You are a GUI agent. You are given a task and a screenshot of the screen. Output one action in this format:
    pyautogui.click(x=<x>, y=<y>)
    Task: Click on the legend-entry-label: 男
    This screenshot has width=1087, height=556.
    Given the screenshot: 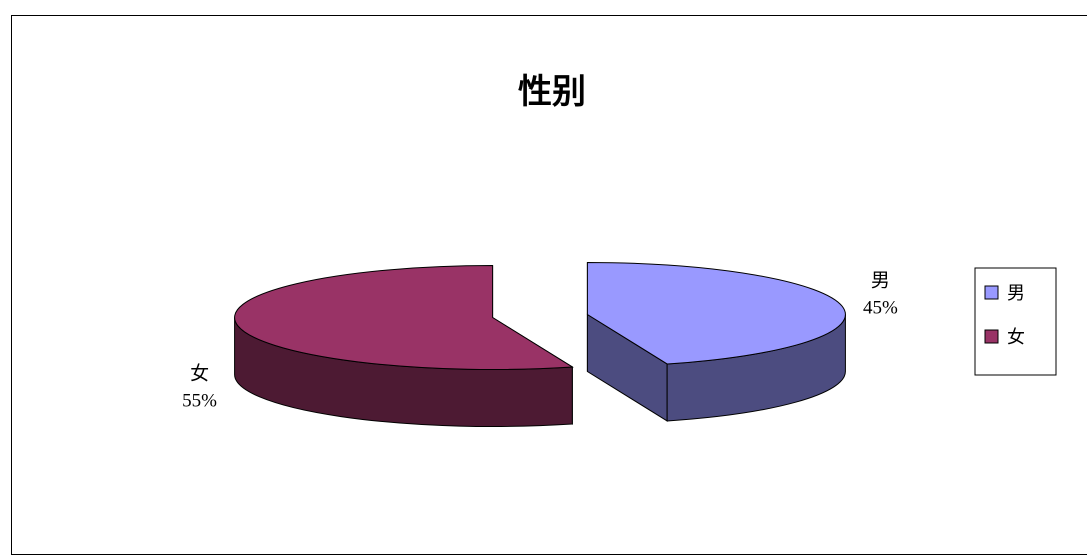 What is the action you would take?
    pyautogui.click(x=1016, y=293)
    